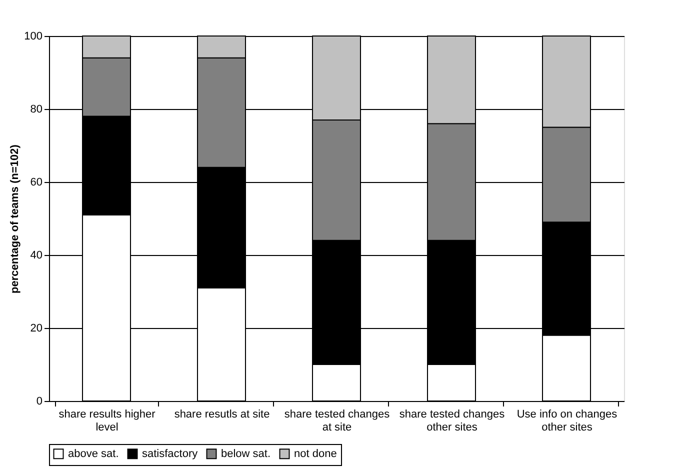 The height and width of the screenshot is (474, 686). Describe the element at coordinates (170, 454) in the screenshot. I see `legend-label: satisfactory` at that location.